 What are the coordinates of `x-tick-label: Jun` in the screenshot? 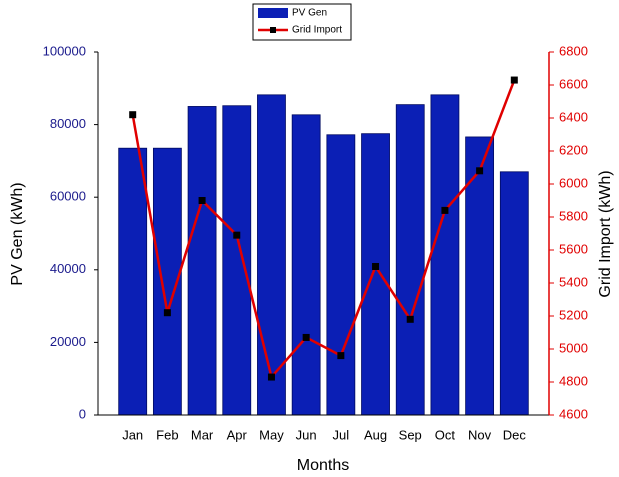 It's located at (306, 434).